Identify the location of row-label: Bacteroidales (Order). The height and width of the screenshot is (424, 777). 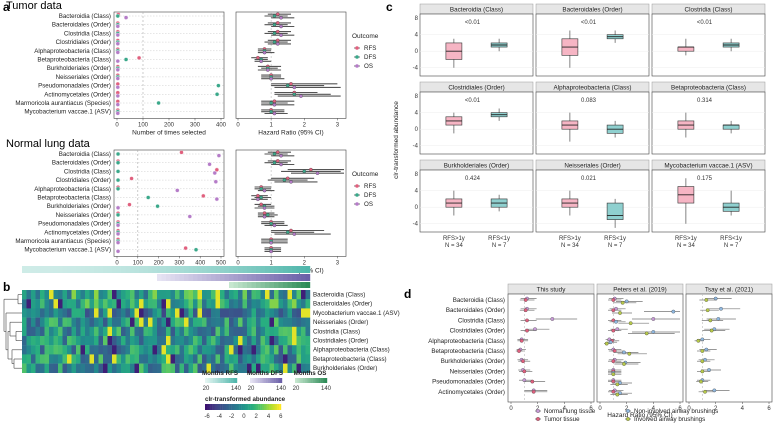
(81, 25).